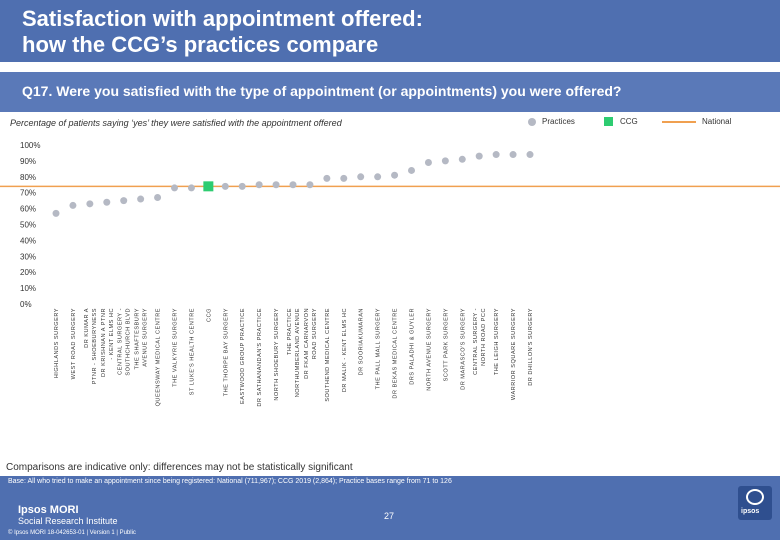 The height and width of the screenshot is (540, 780). Describe the element at coordinates (717, 121) in the screenshot. I see `legend-national-label: National` at that location.